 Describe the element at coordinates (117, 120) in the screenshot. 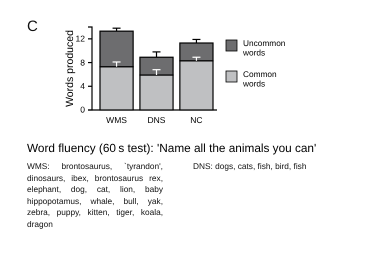

I see `x-tick-label: WMS` at that location.